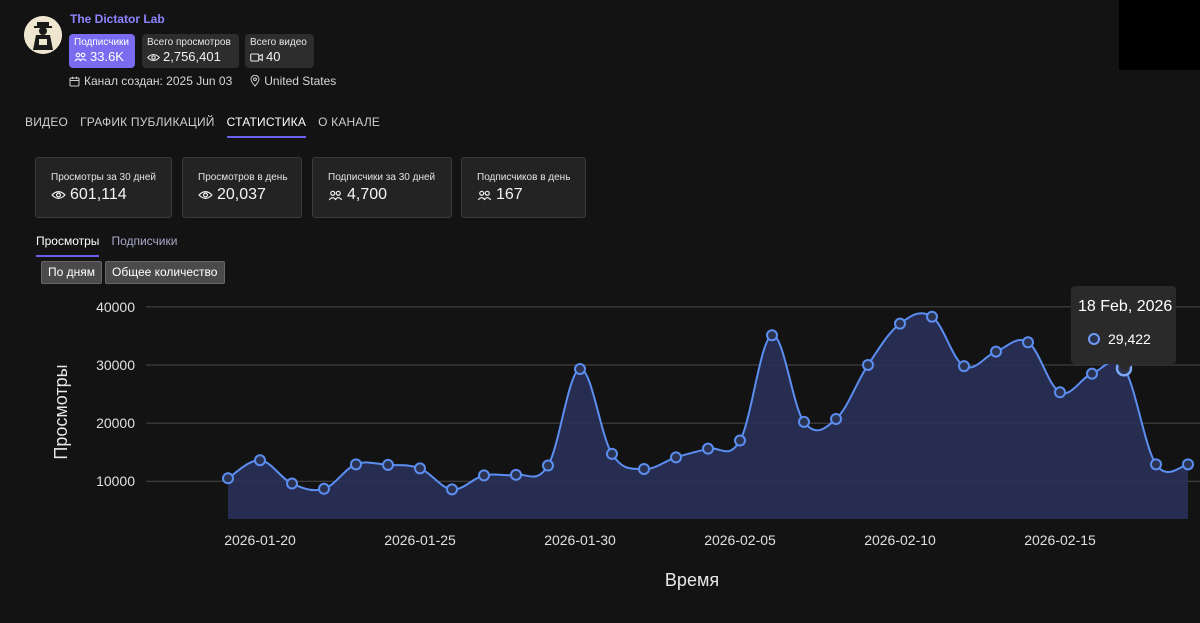 The image size is (1200, 623). Describe the element at coordinates (71, 272) in the screenshot. I see `toggle-daily: По дням` at that location.